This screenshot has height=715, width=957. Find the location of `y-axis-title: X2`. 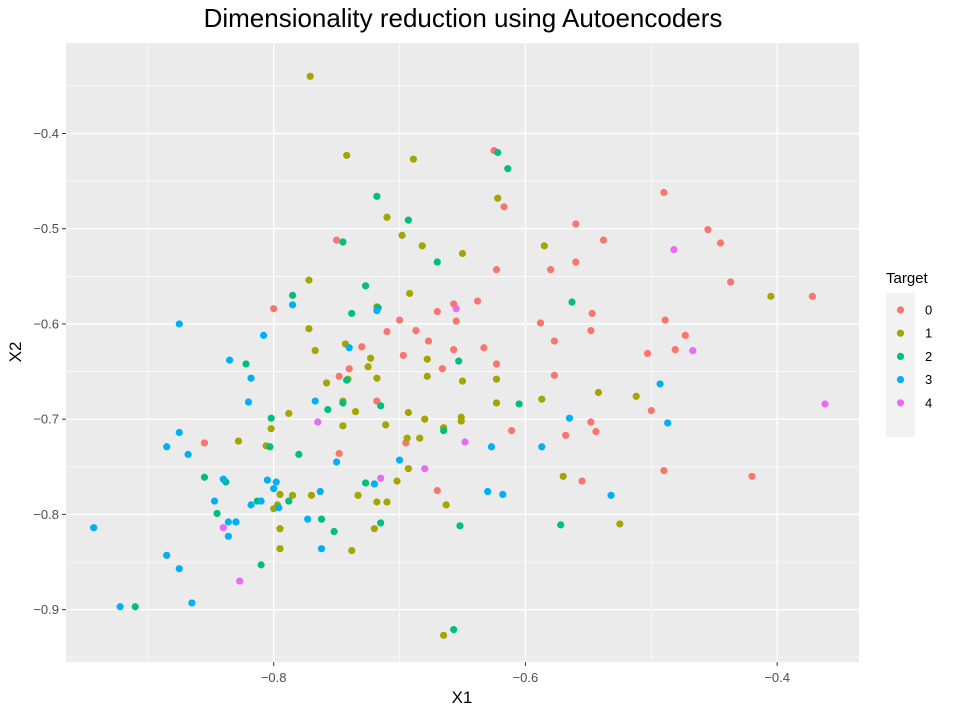

y-axis-title: X2 is located at coordinates (15, 352).